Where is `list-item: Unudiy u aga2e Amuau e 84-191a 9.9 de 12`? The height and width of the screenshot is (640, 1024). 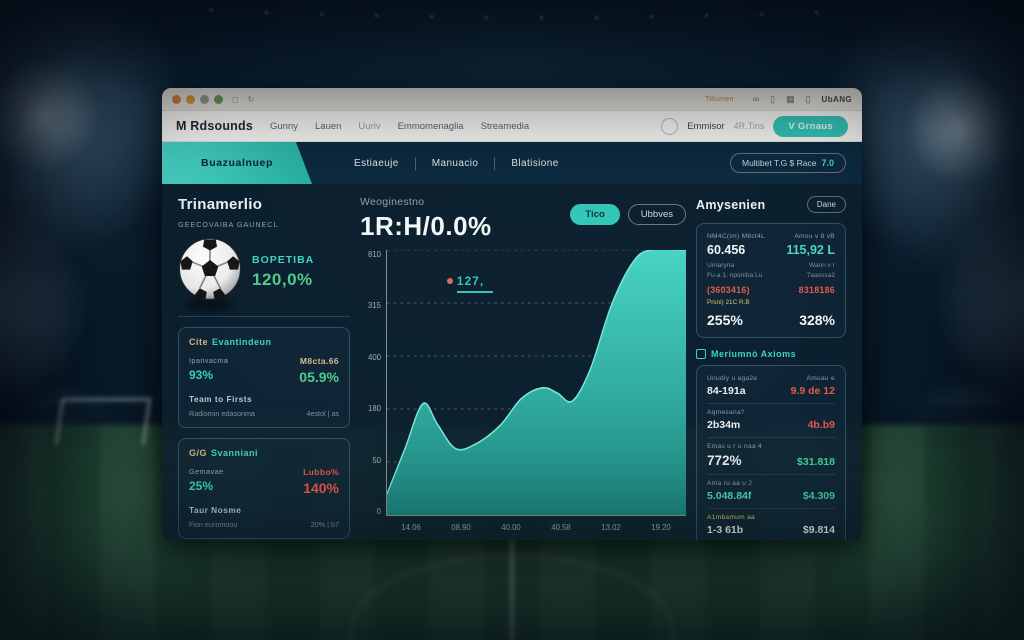
list-item: Unudiy u aga2e Amuau e 84-191a 9.9 de 12 is located at coordinates (771, 386).